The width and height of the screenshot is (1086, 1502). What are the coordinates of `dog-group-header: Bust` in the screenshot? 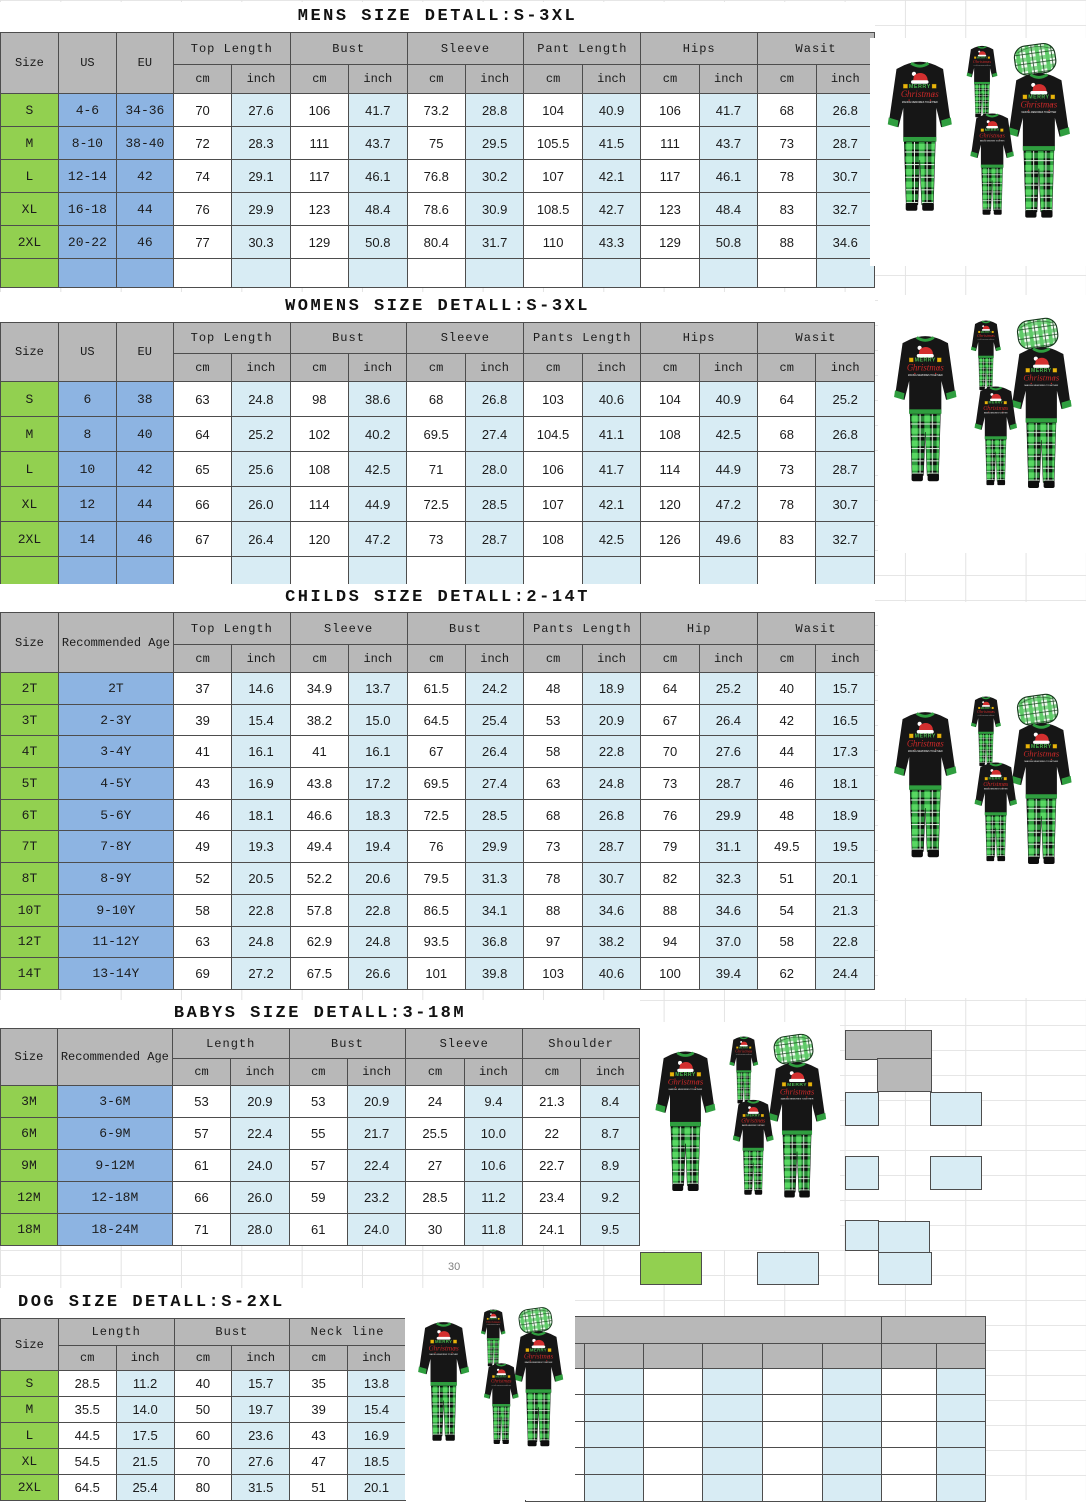 It's located at (232, 1332).